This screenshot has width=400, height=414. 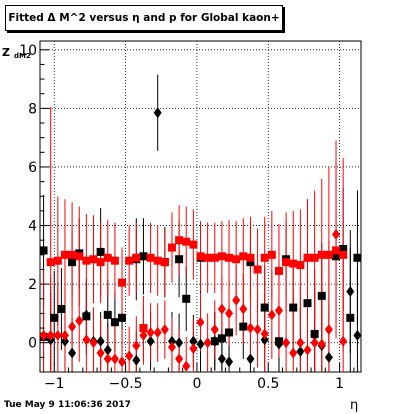 What do you see at coordinates (268, 384) in the screenshot?
I see `x-tick-label: 0.5` at bounding box center [268, 384].